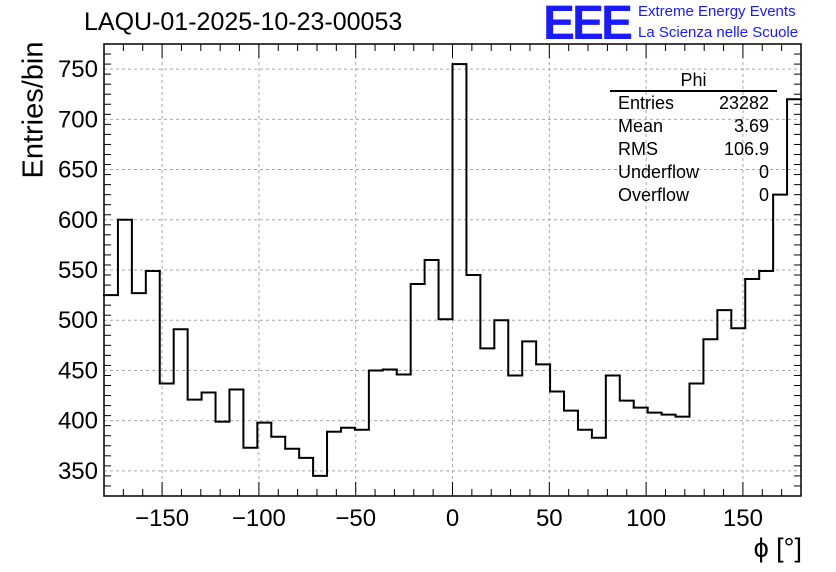 This screenshot has width=836, height=572. I want to click on y-tick-label: 750, so click(78, 69).